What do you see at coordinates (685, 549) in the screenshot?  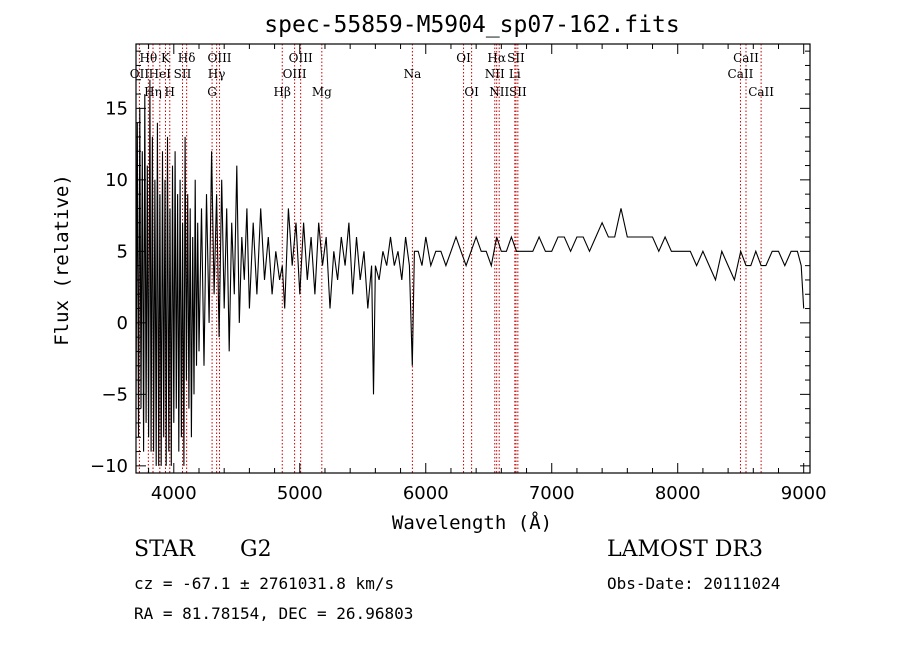 I see `survey-name: LAMOST DR3` at bounding box center [685, 549].